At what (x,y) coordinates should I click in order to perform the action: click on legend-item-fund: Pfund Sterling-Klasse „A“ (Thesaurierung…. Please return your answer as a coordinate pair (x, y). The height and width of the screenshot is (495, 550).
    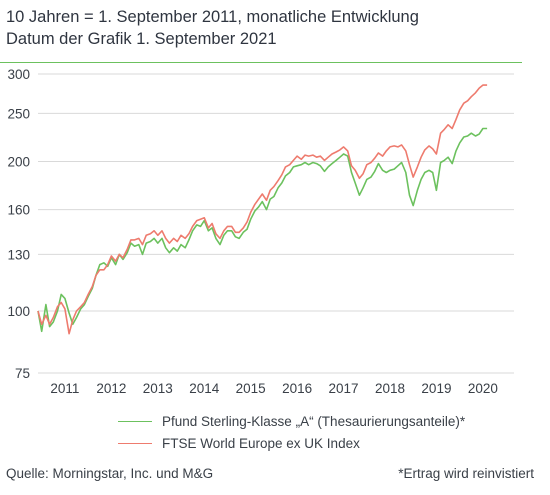
    Looking at the image, I should click on (291, 421).